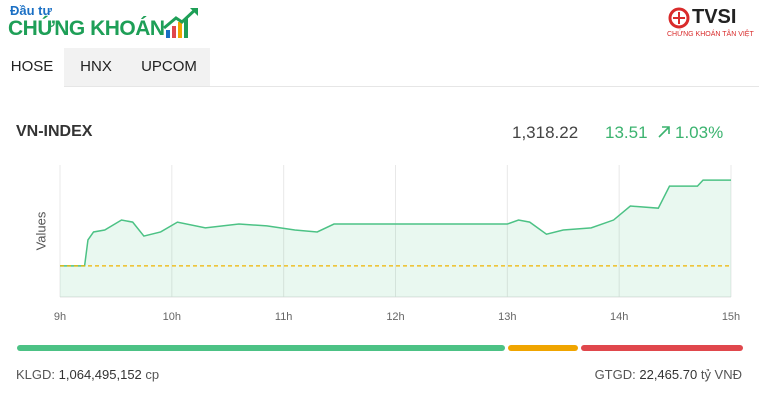 Image resolution: width=759 pixels, height=400 pixels. I want to click on partner-name: TVSI, so click(714, 17).